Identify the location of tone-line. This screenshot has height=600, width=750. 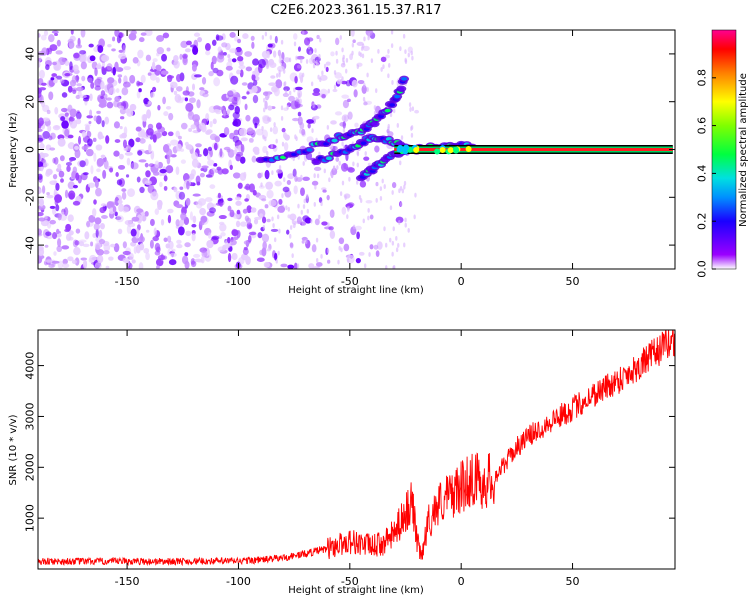
(533, 149).